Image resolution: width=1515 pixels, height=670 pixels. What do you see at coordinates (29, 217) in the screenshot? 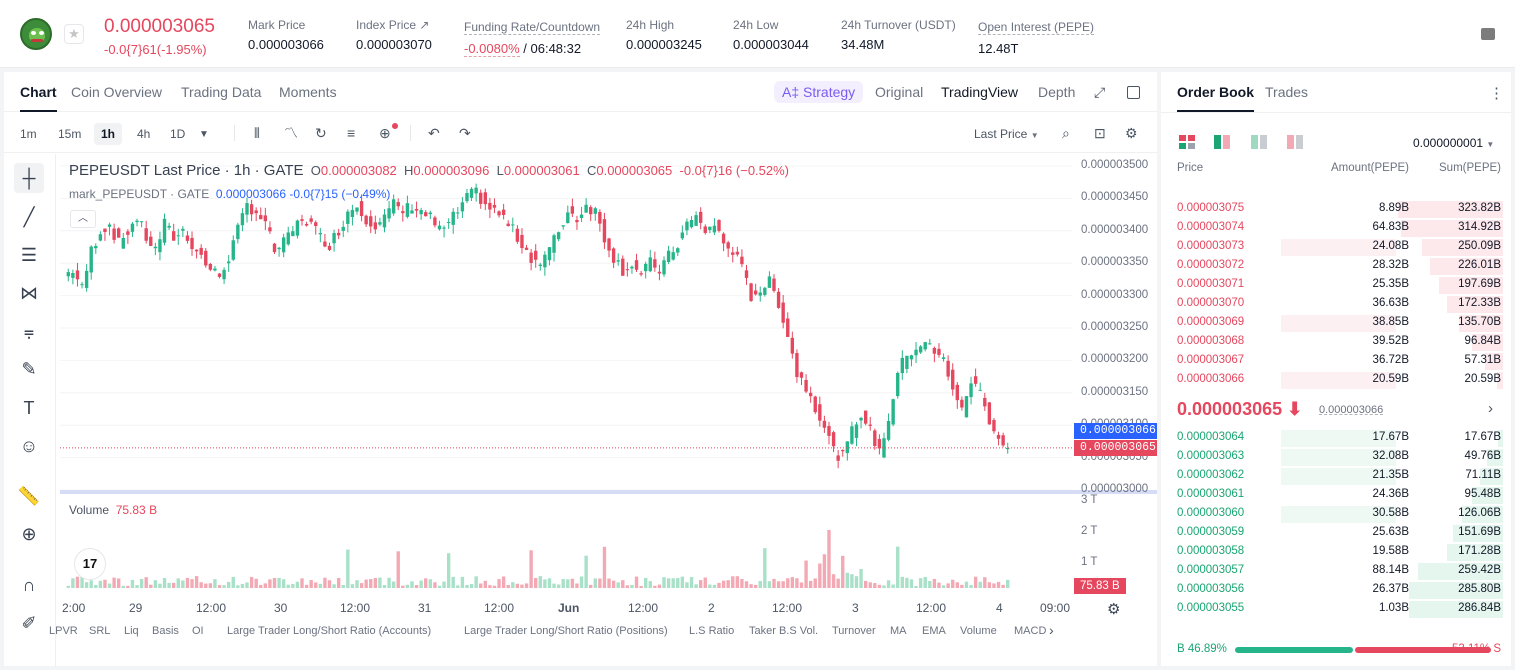
I see `trendline-icon: ╱` at bounding box center [29, 217].